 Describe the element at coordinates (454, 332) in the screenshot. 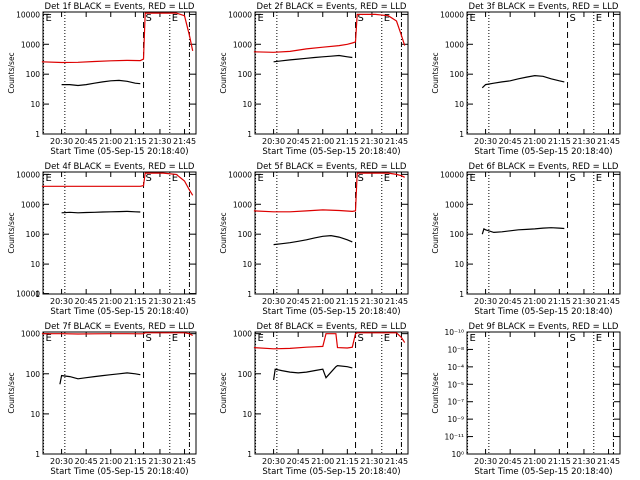

I see `y-tick-label: 10⁻¹⁰` at that location.